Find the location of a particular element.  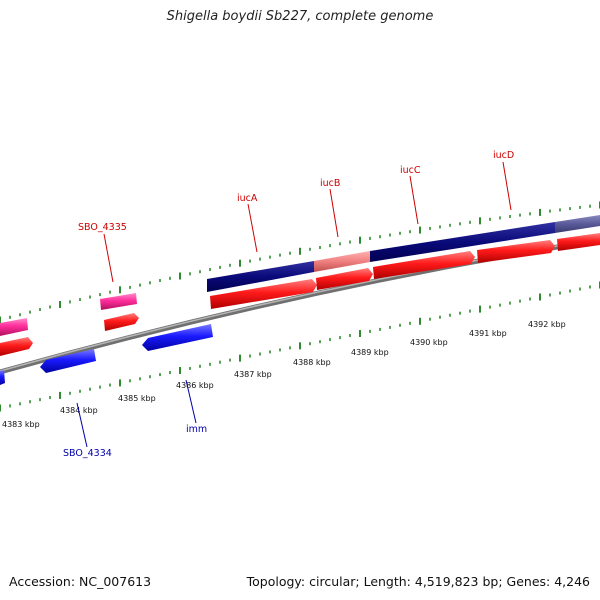

kbp-label: 4386 kbp is located at coordinates (195, 385).